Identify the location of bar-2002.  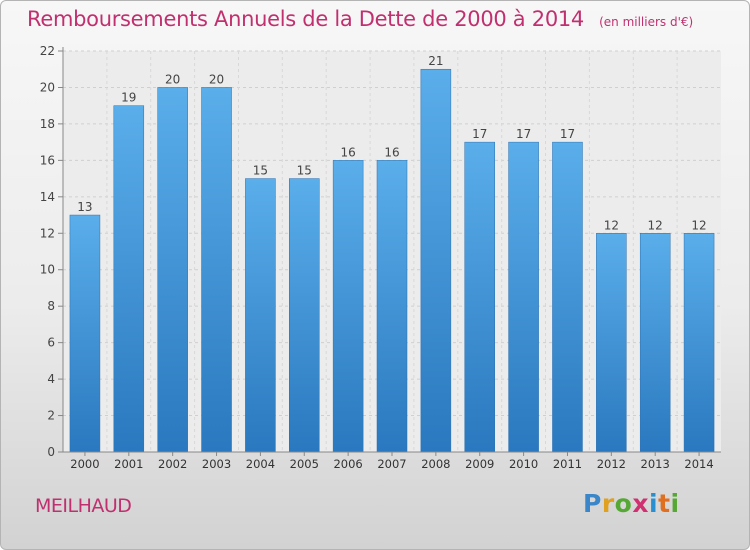
(172, 270).